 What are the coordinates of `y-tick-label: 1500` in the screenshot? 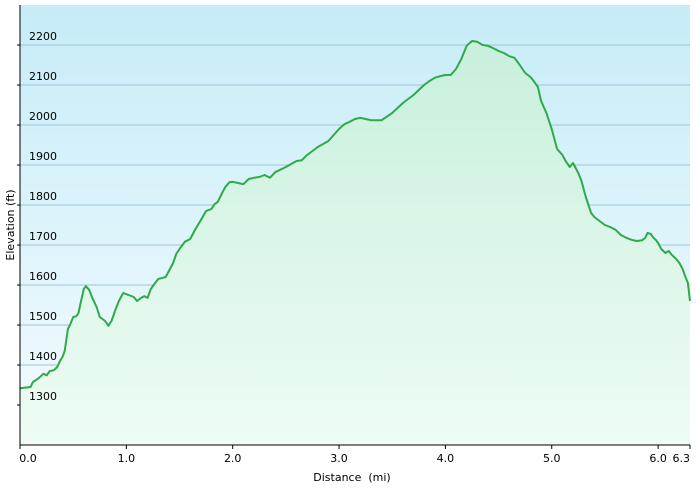 It's located at (43, 316).